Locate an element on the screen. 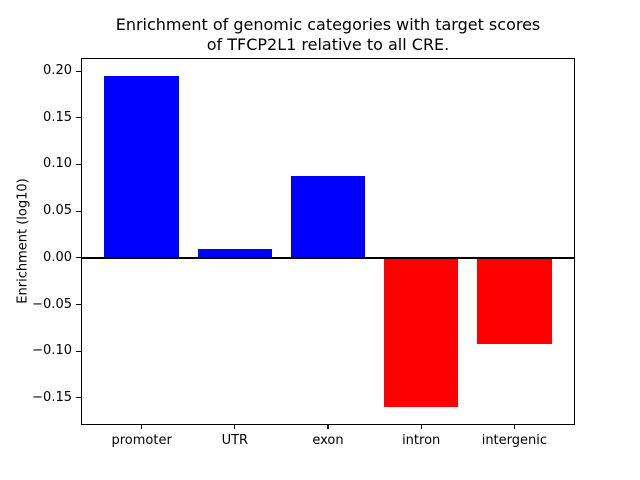 The width and height of the screenshot is (640, 480). bar-exon is located at coordinates (328, 216).